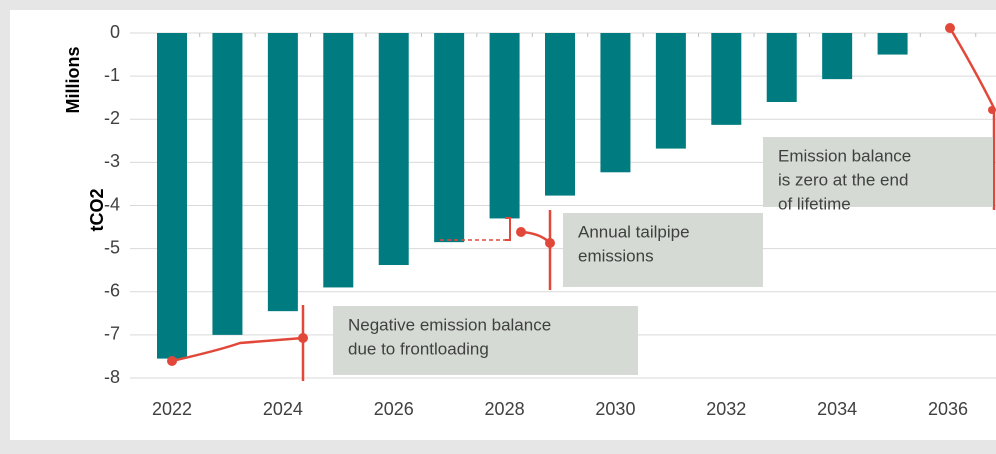  I want to click on y-axis-unit: Millions, so click(73, 80).